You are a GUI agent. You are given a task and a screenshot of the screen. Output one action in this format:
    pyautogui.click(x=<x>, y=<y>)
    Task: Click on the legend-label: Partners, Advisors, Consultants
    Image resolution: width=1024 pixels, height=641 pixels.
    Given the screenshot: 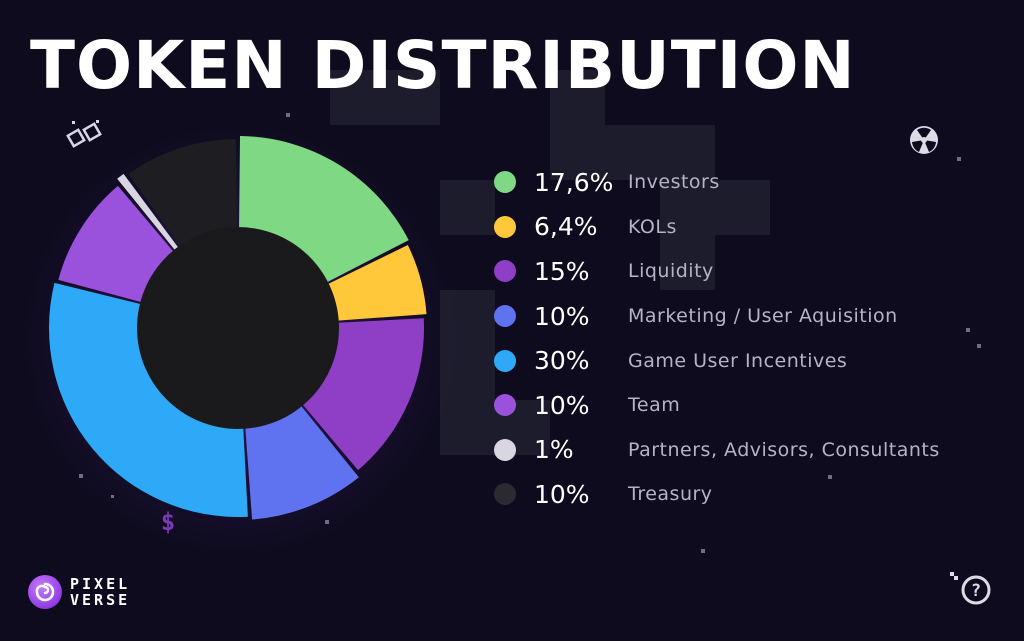 What is the action you would take?
    pyautogui.click(x=784, y=449)
    